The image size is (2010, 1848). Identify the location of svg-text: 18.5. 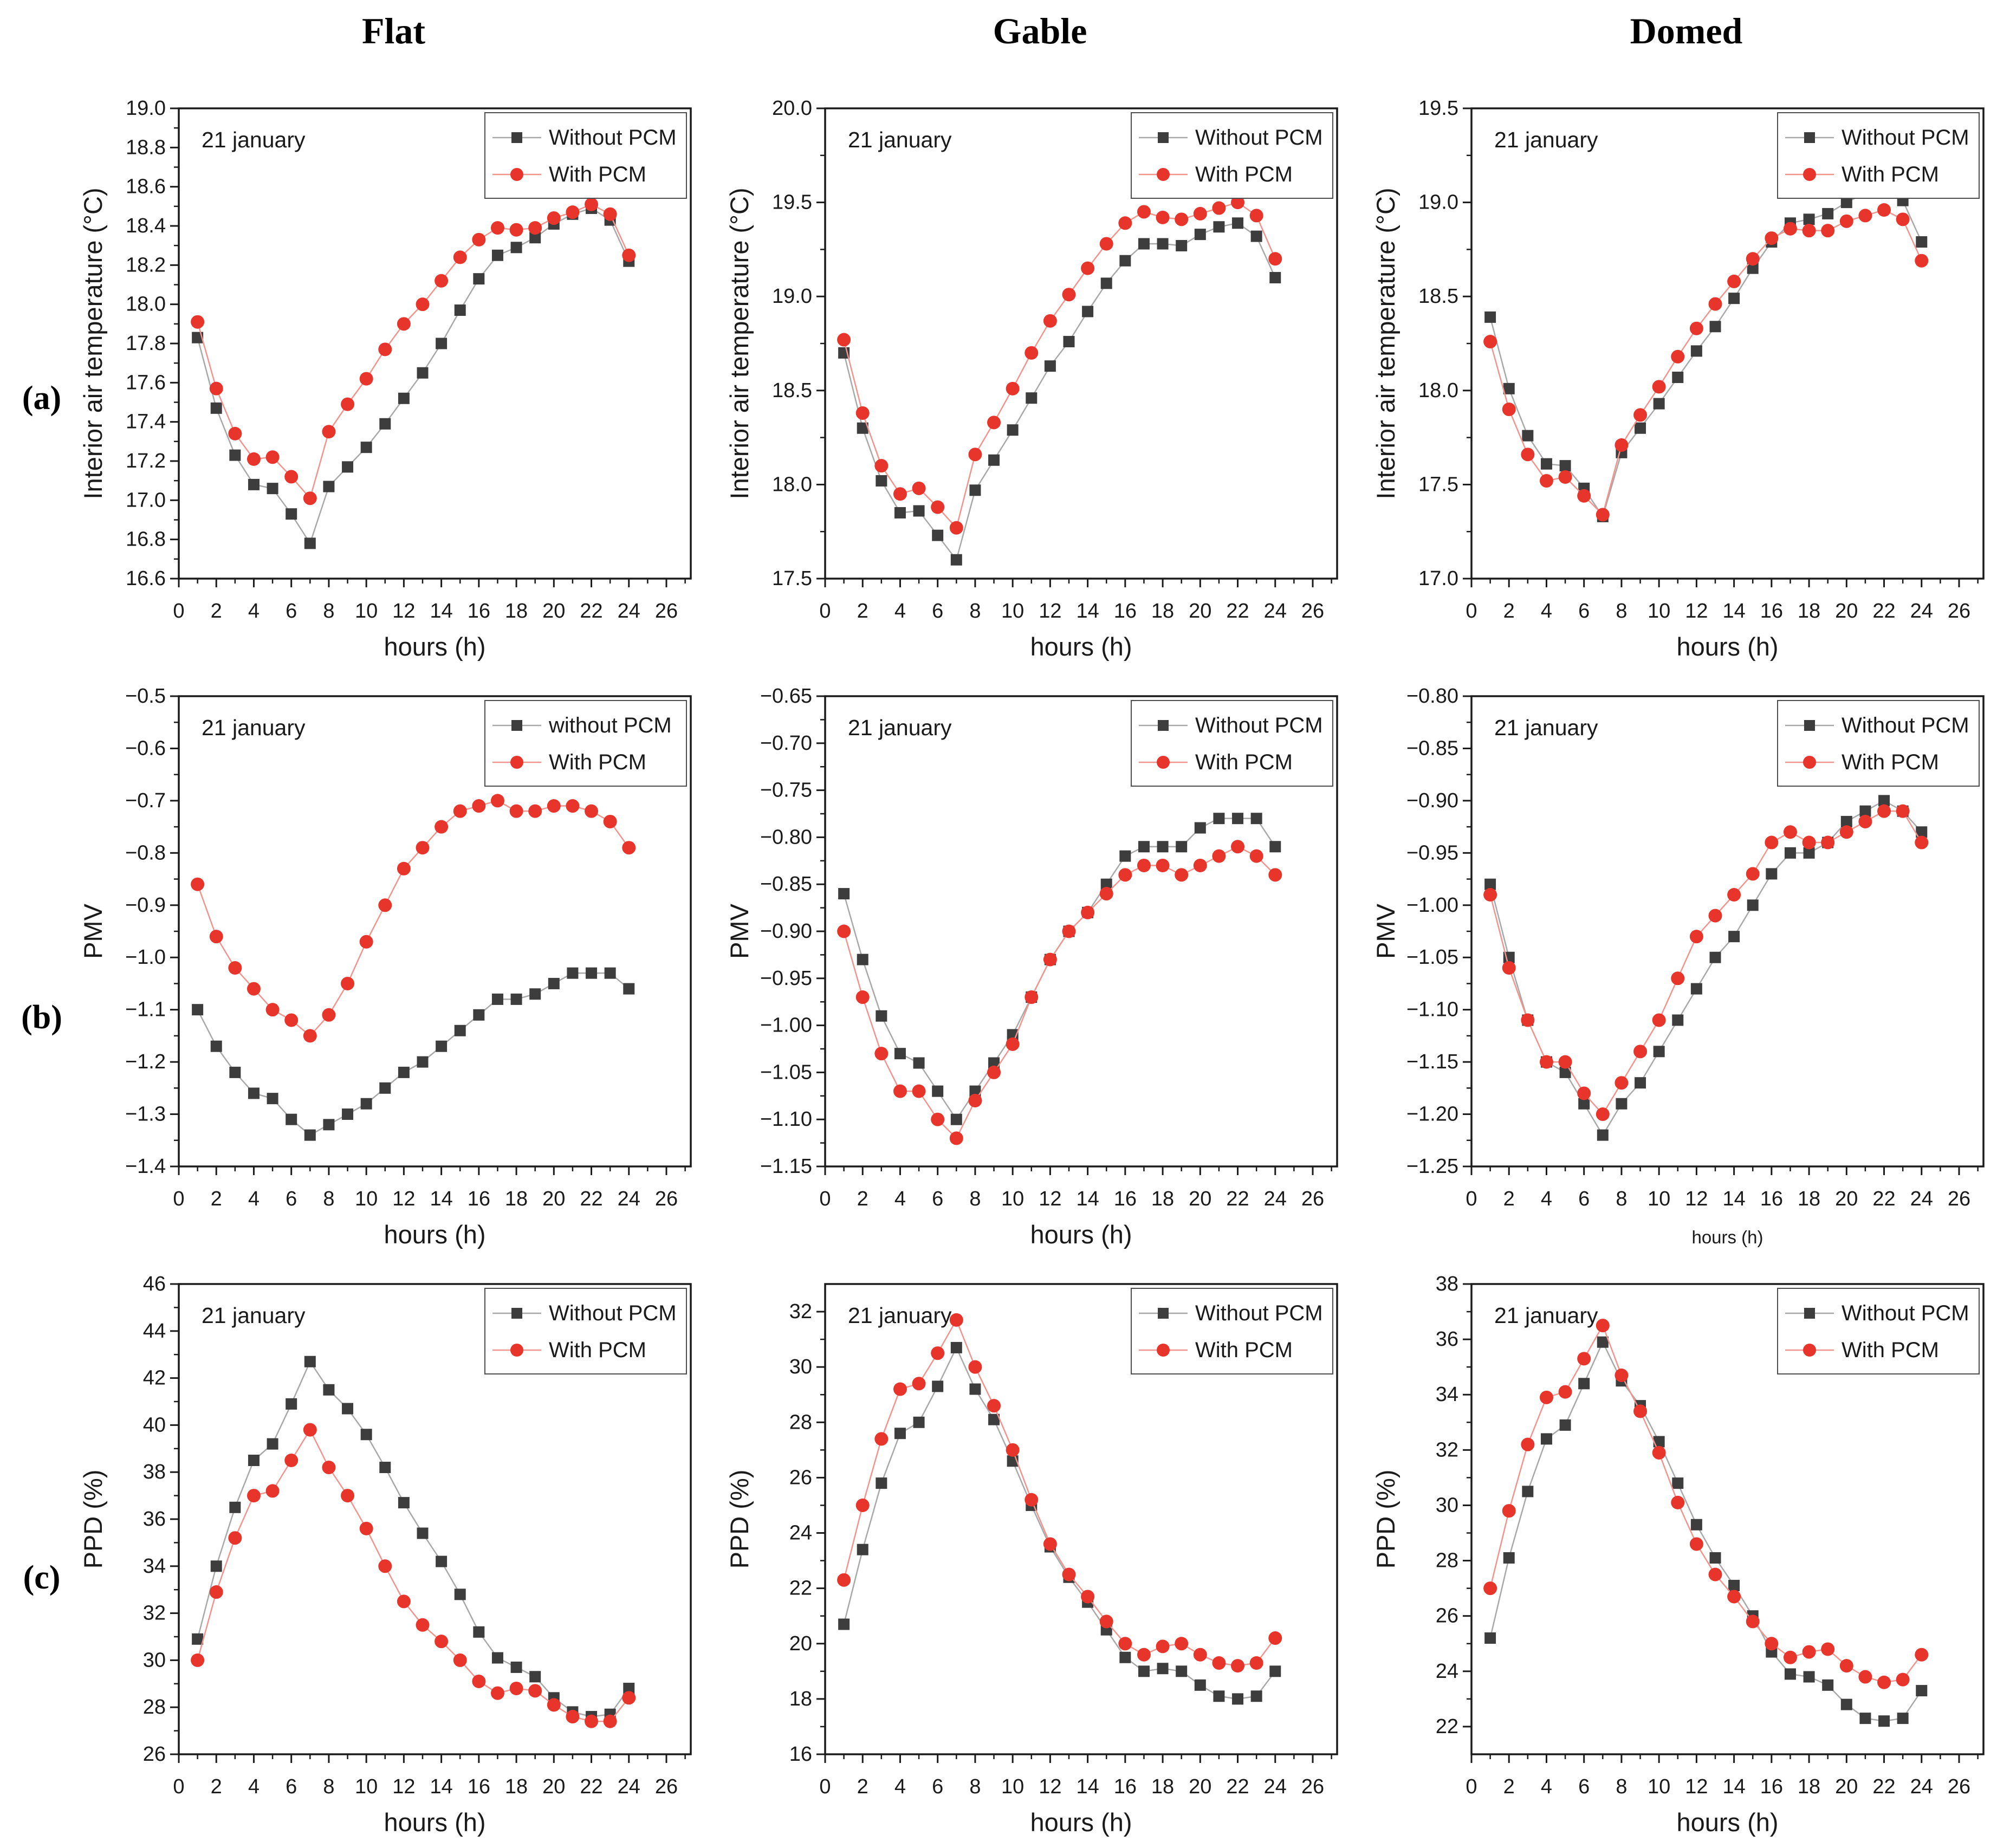
(1438, 296).